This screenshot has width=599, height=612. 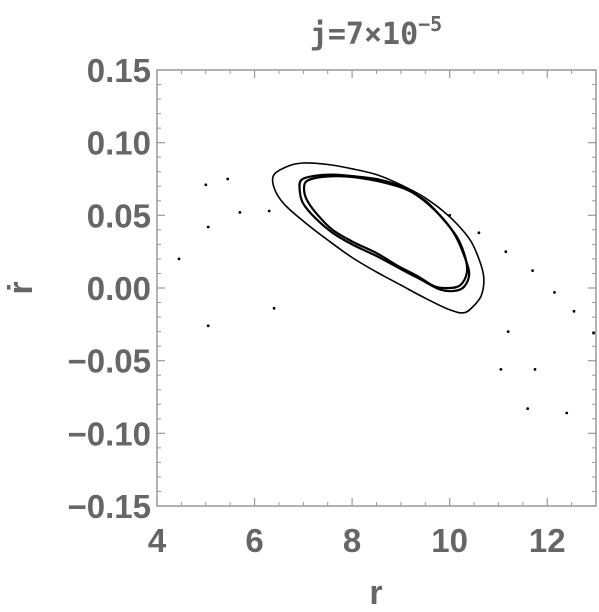 I want to click on y-axis-label: ṙ, so click(x=21, y=287).